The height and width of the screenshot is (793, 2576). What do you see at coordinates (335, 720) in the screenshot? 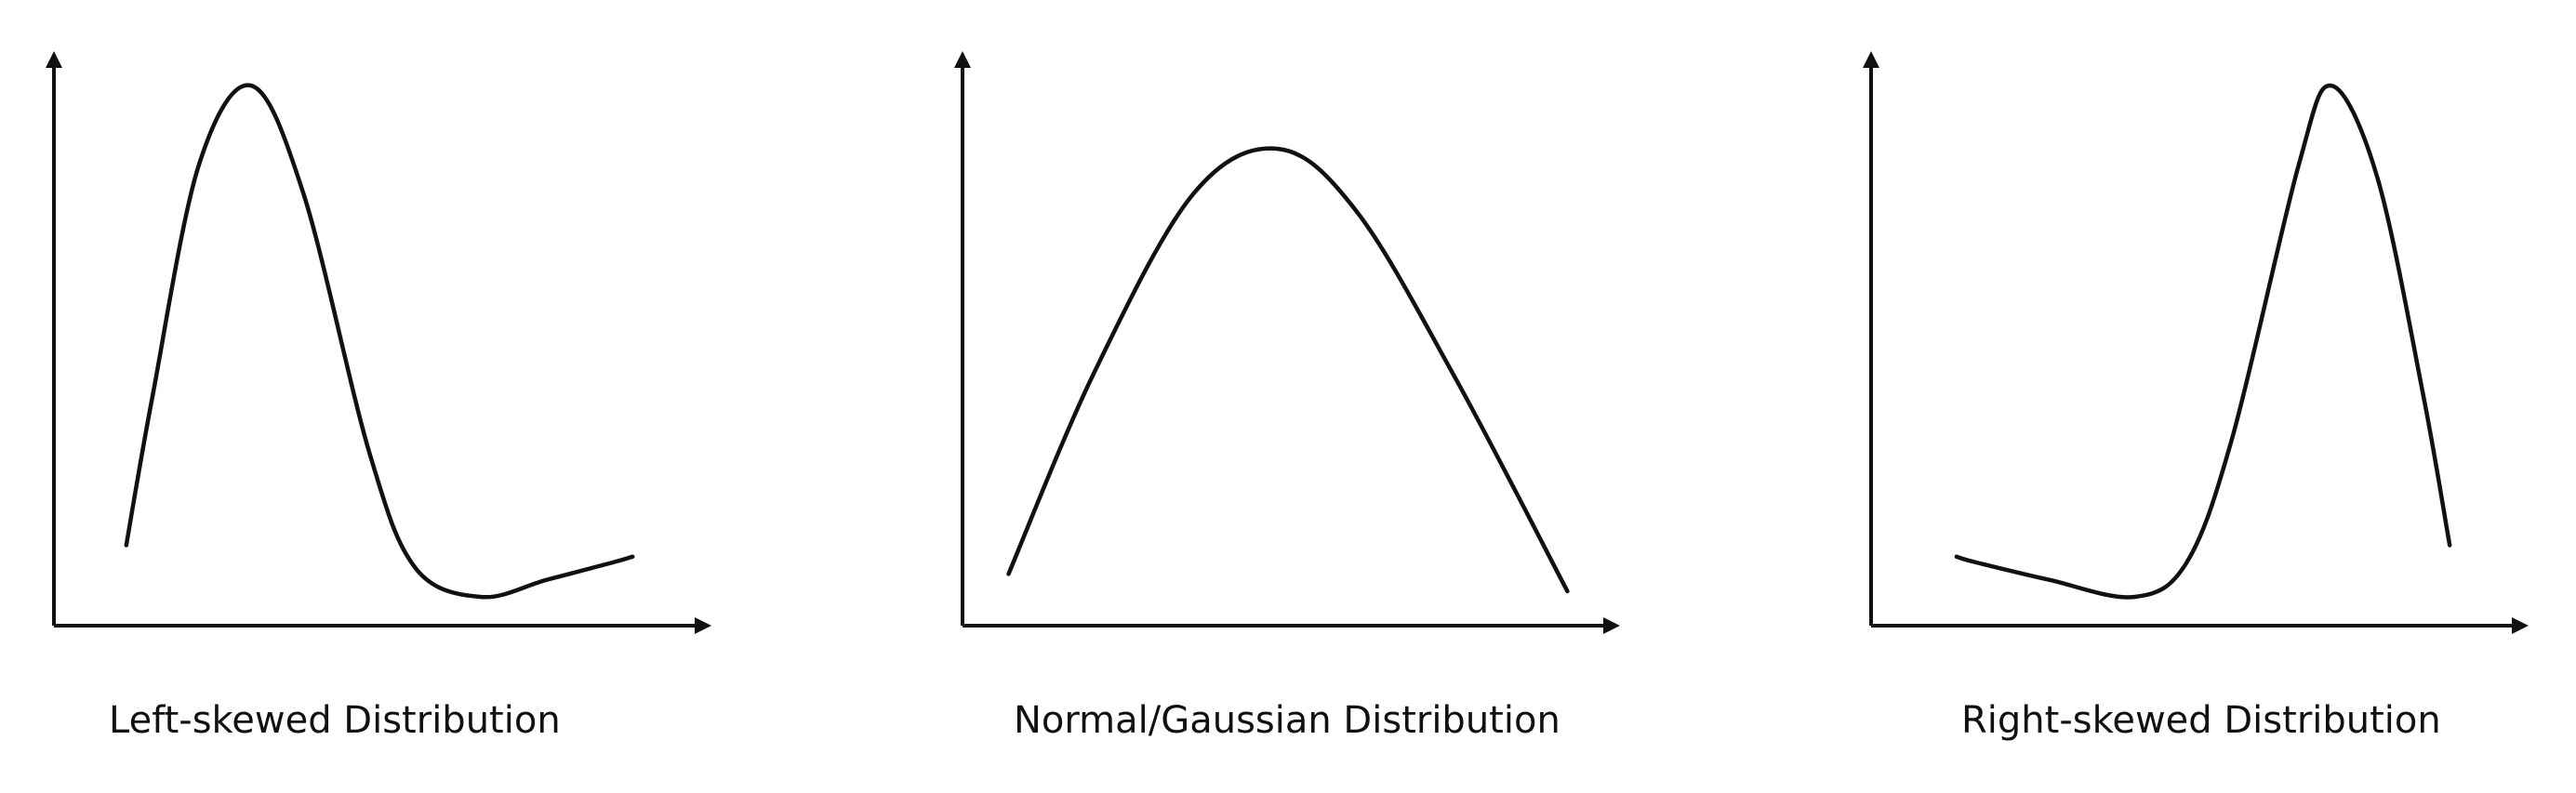
I see `left-skewed-caption: Left-skewed Distribution` at bounding box center [335, 720].